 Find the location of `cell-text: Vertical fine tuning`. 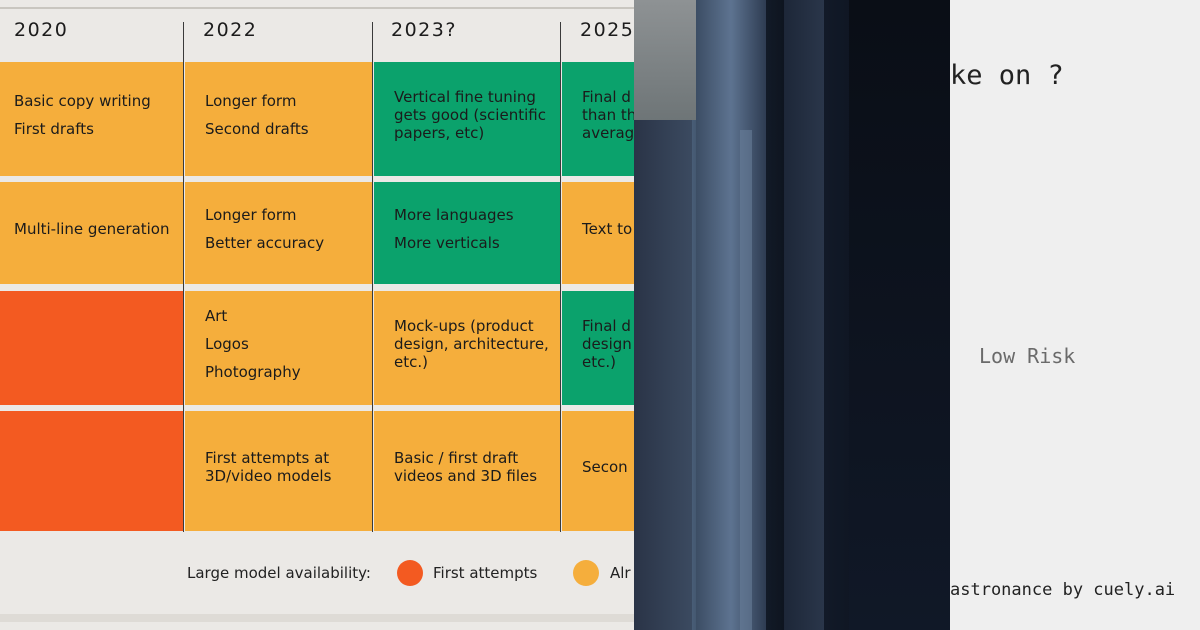

cell-text: Vertical fine tuning is located at coordinates (465, 97).